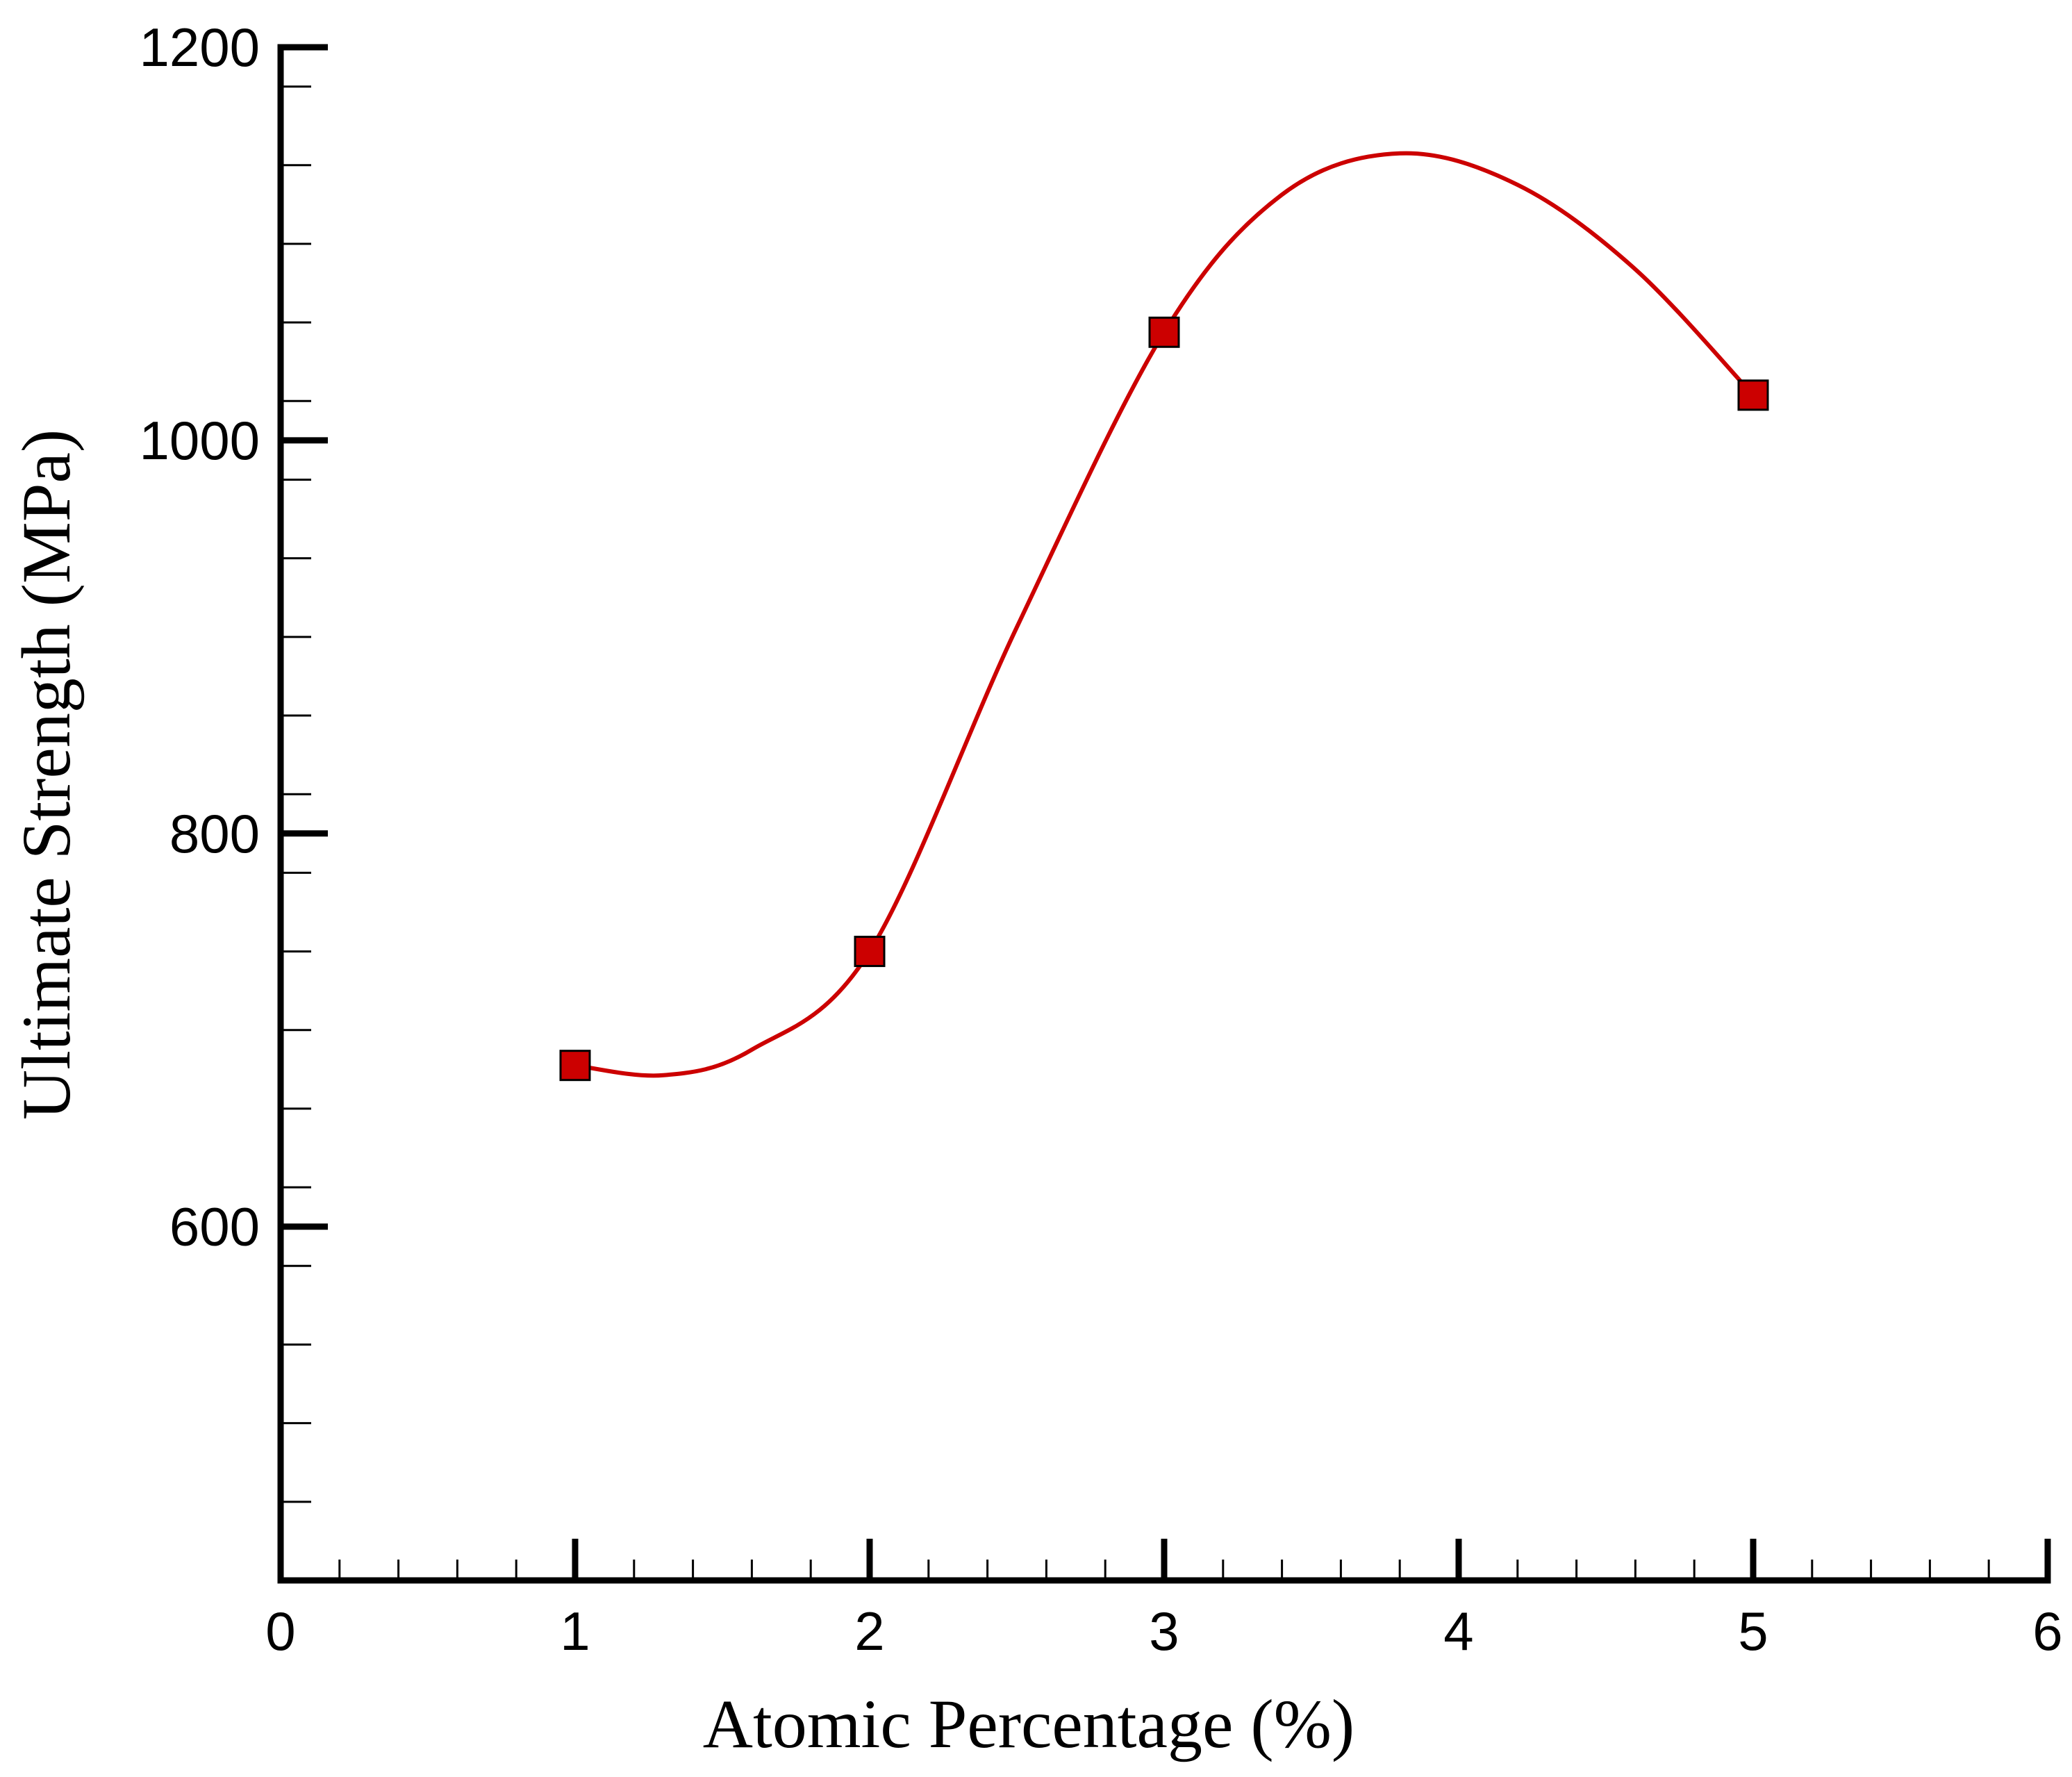  Describe the element at coordinates (1164, 1600) in the screenshot. I see `x-ticks: 0 1 2 3 4 5 6` at that location.